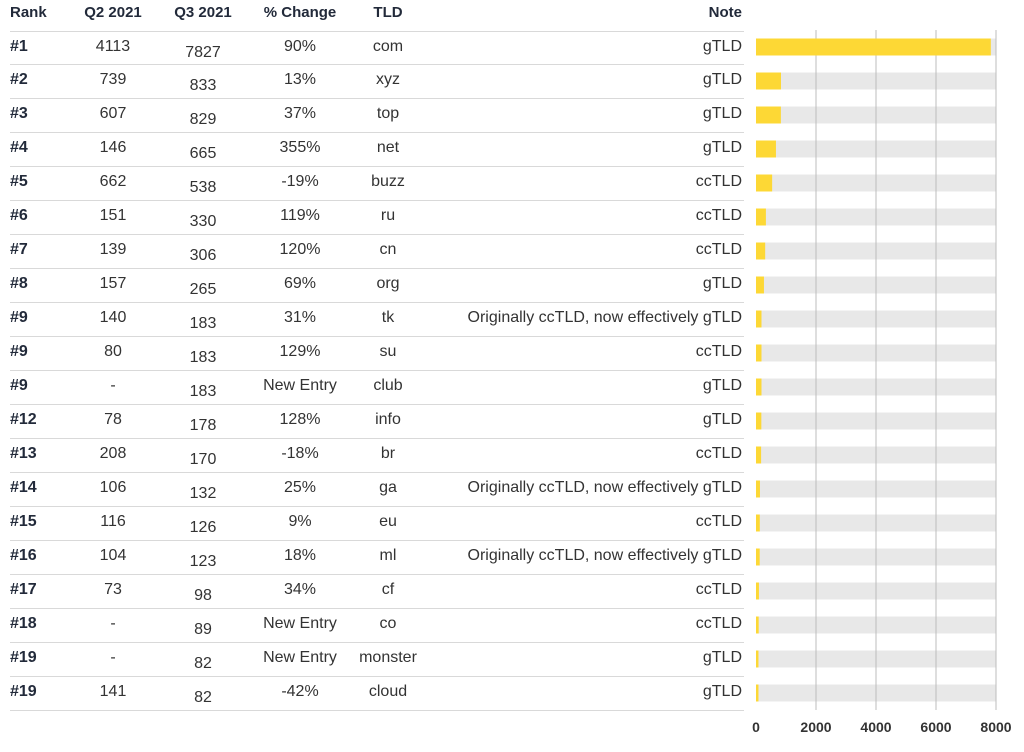 The width and height of the screenshot is (1024, 752). What do you see at coordinates (758, 557) in the screenshot?
I see `bar-ml` at bounding box center [758, 557].